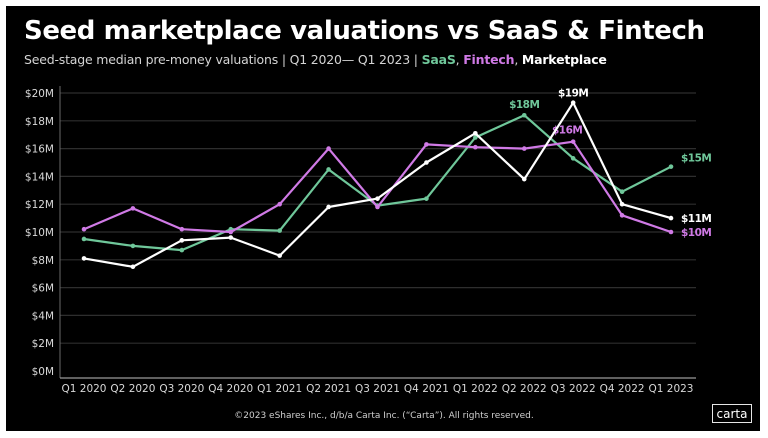 Image resolution: width=768 pixels, height=438 pixels. I want to click on y-tick-label: $4M, so click(43, 316).